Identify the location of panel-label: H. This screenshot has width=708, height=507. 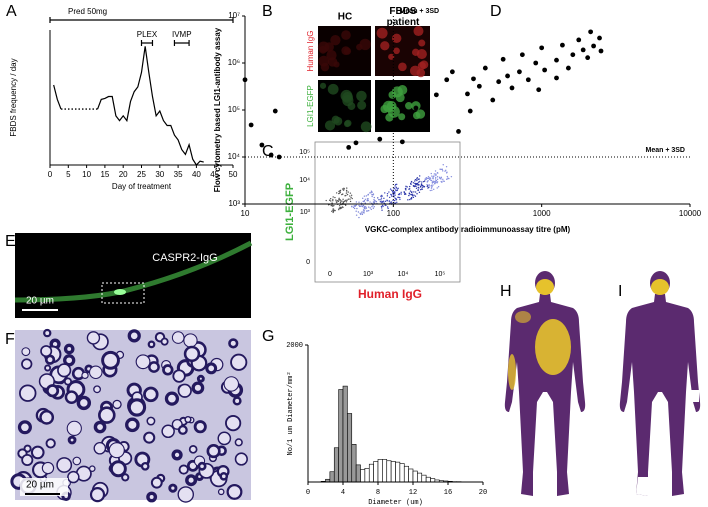
(506, 291).